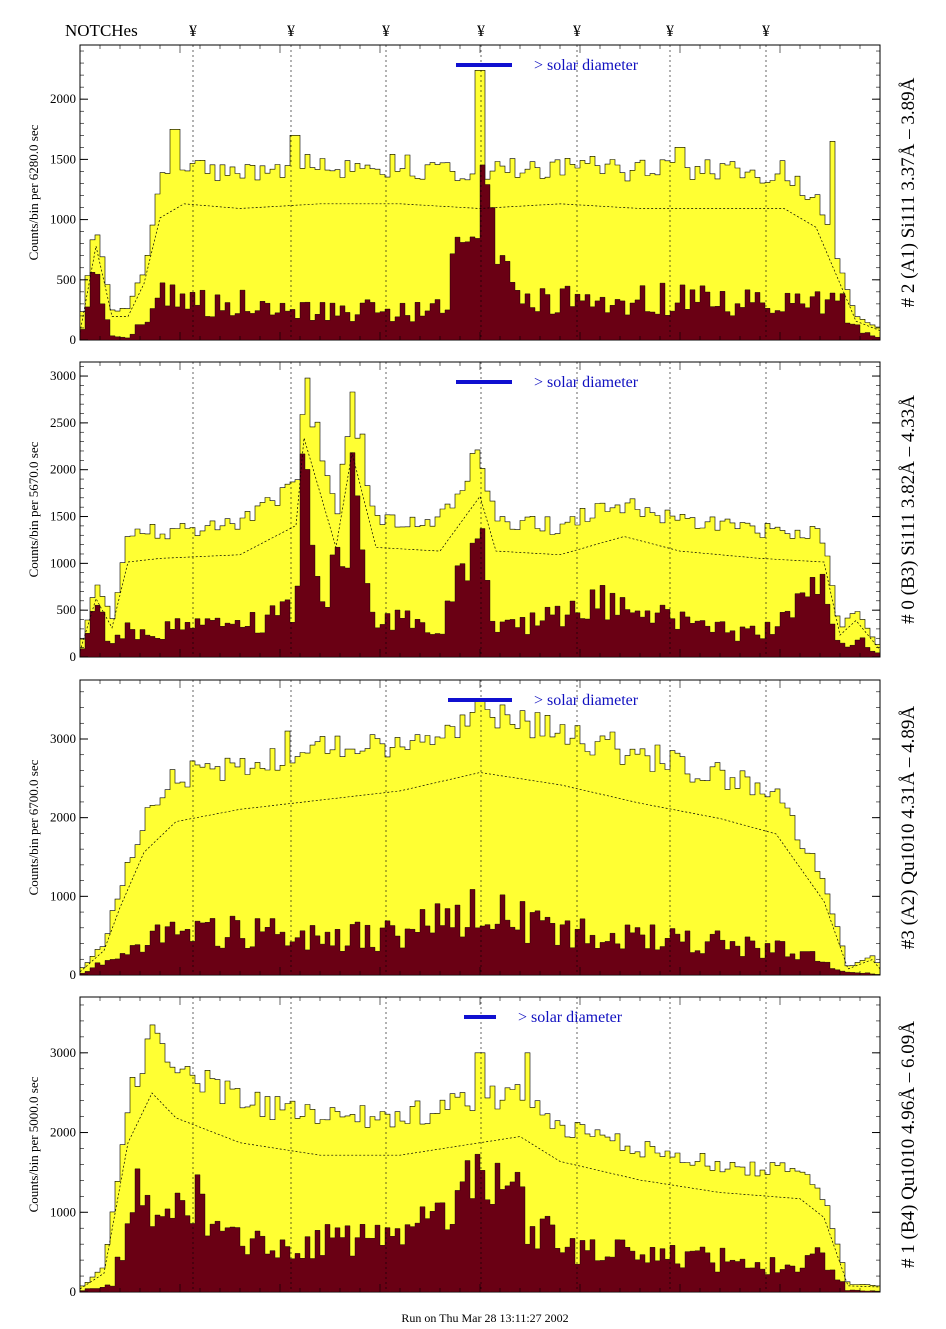 The width and height of the screenshot is (946, 1329). Describe the element at coordinates (908, 1144) in the screenshot. I see `detector-label: # 1 (B4) Qu1010 4.96Å – 6.09Å` at that location.